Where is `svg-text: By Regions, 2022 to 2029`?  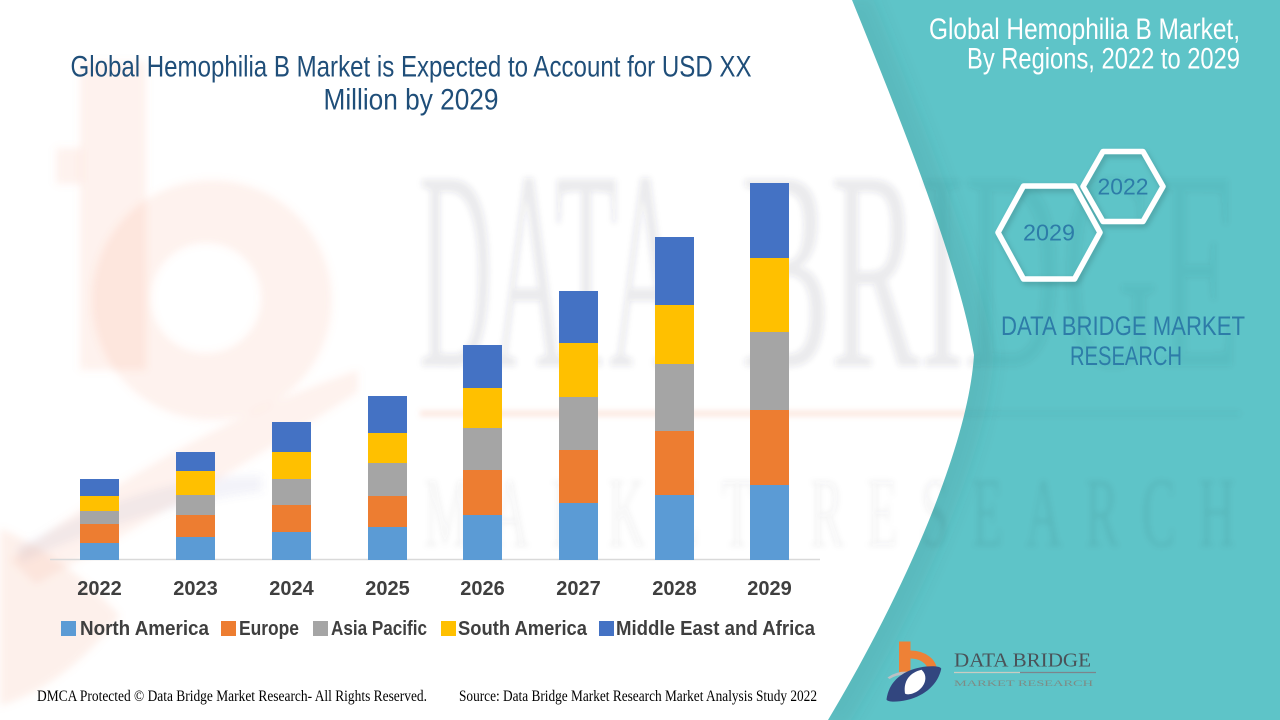 svg-text: By Regions, 2022 to 2029 is located at coordinates (1103, 59).